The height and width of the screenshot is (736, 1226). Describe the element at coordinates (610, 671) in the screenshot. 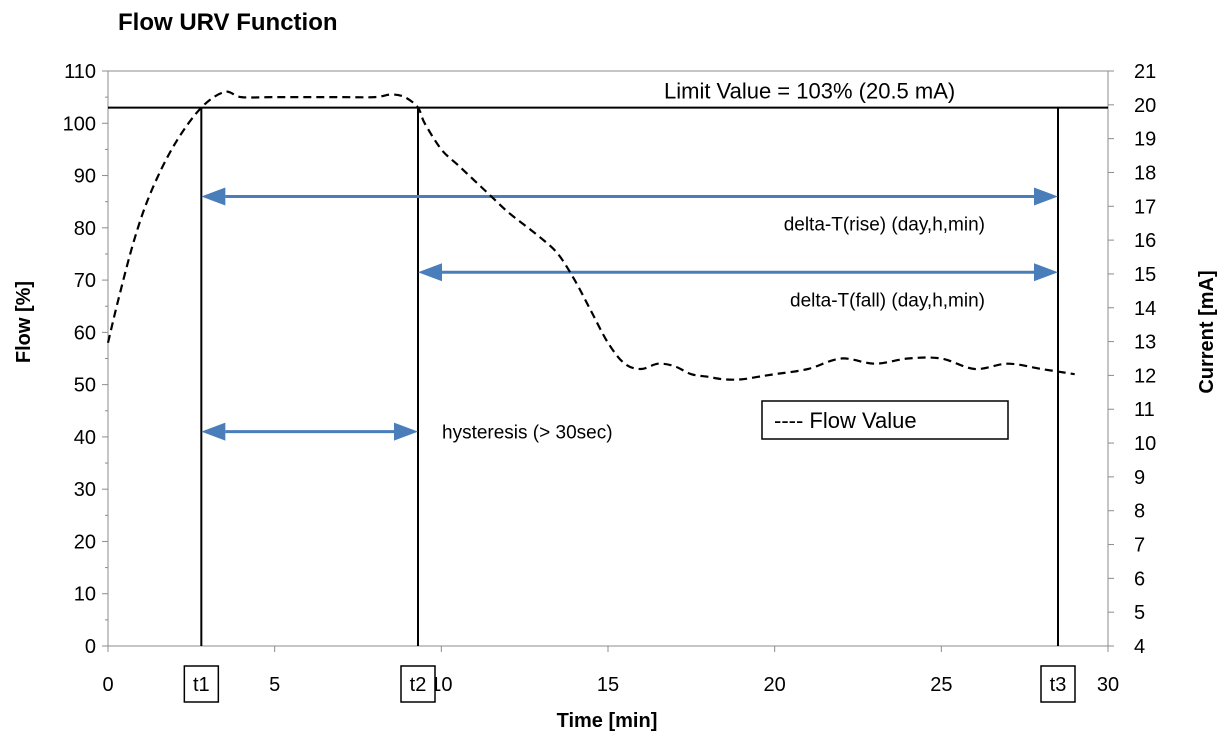

I see `x-axis: 0 5 10 15 20 25 30` at that location.